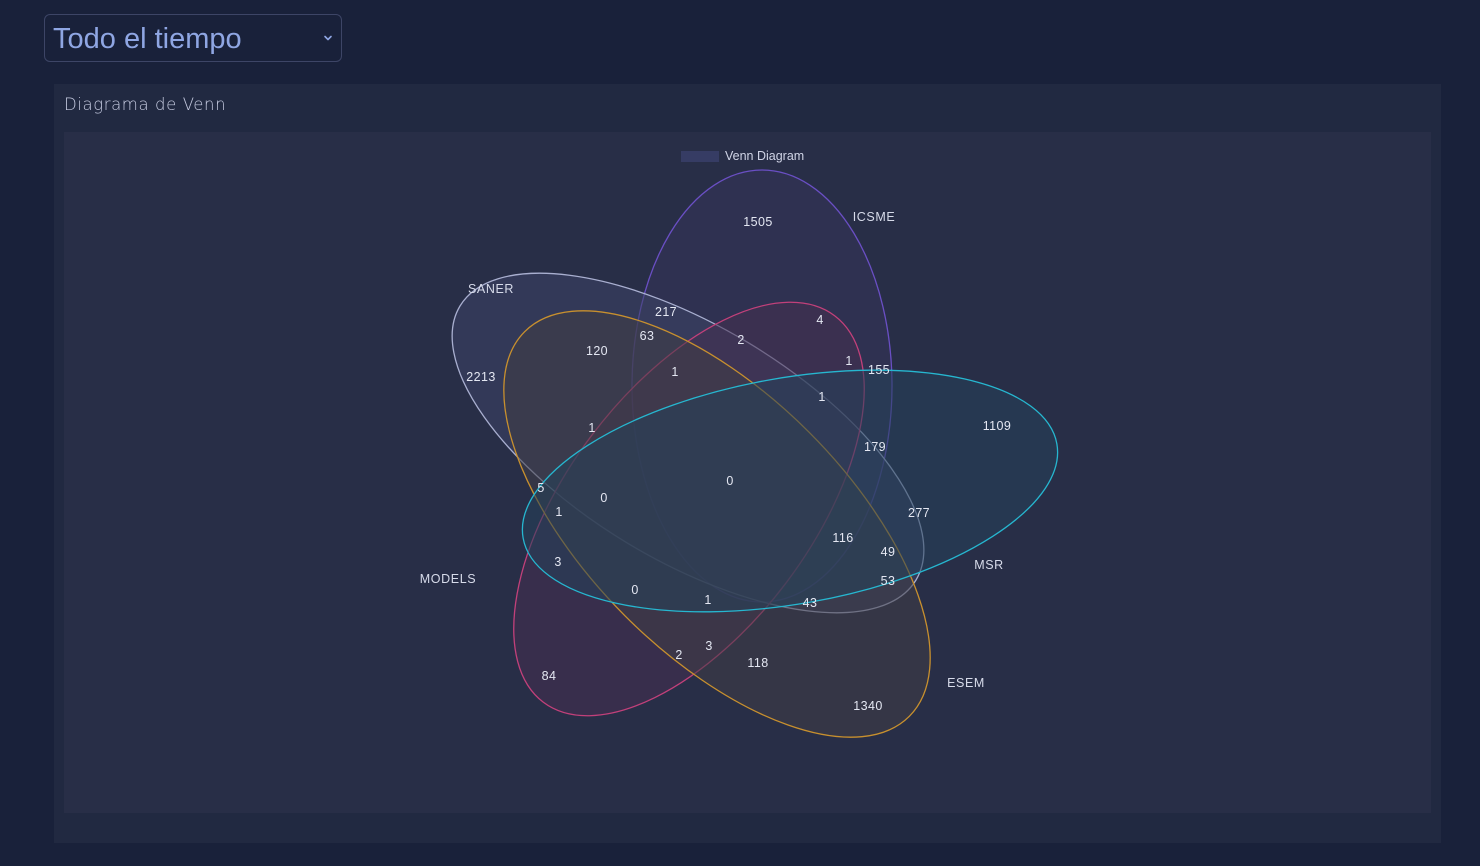 The width and height of the screenshot is (1480, 866). I want to click on region-value: 2213, so click(480, 377).